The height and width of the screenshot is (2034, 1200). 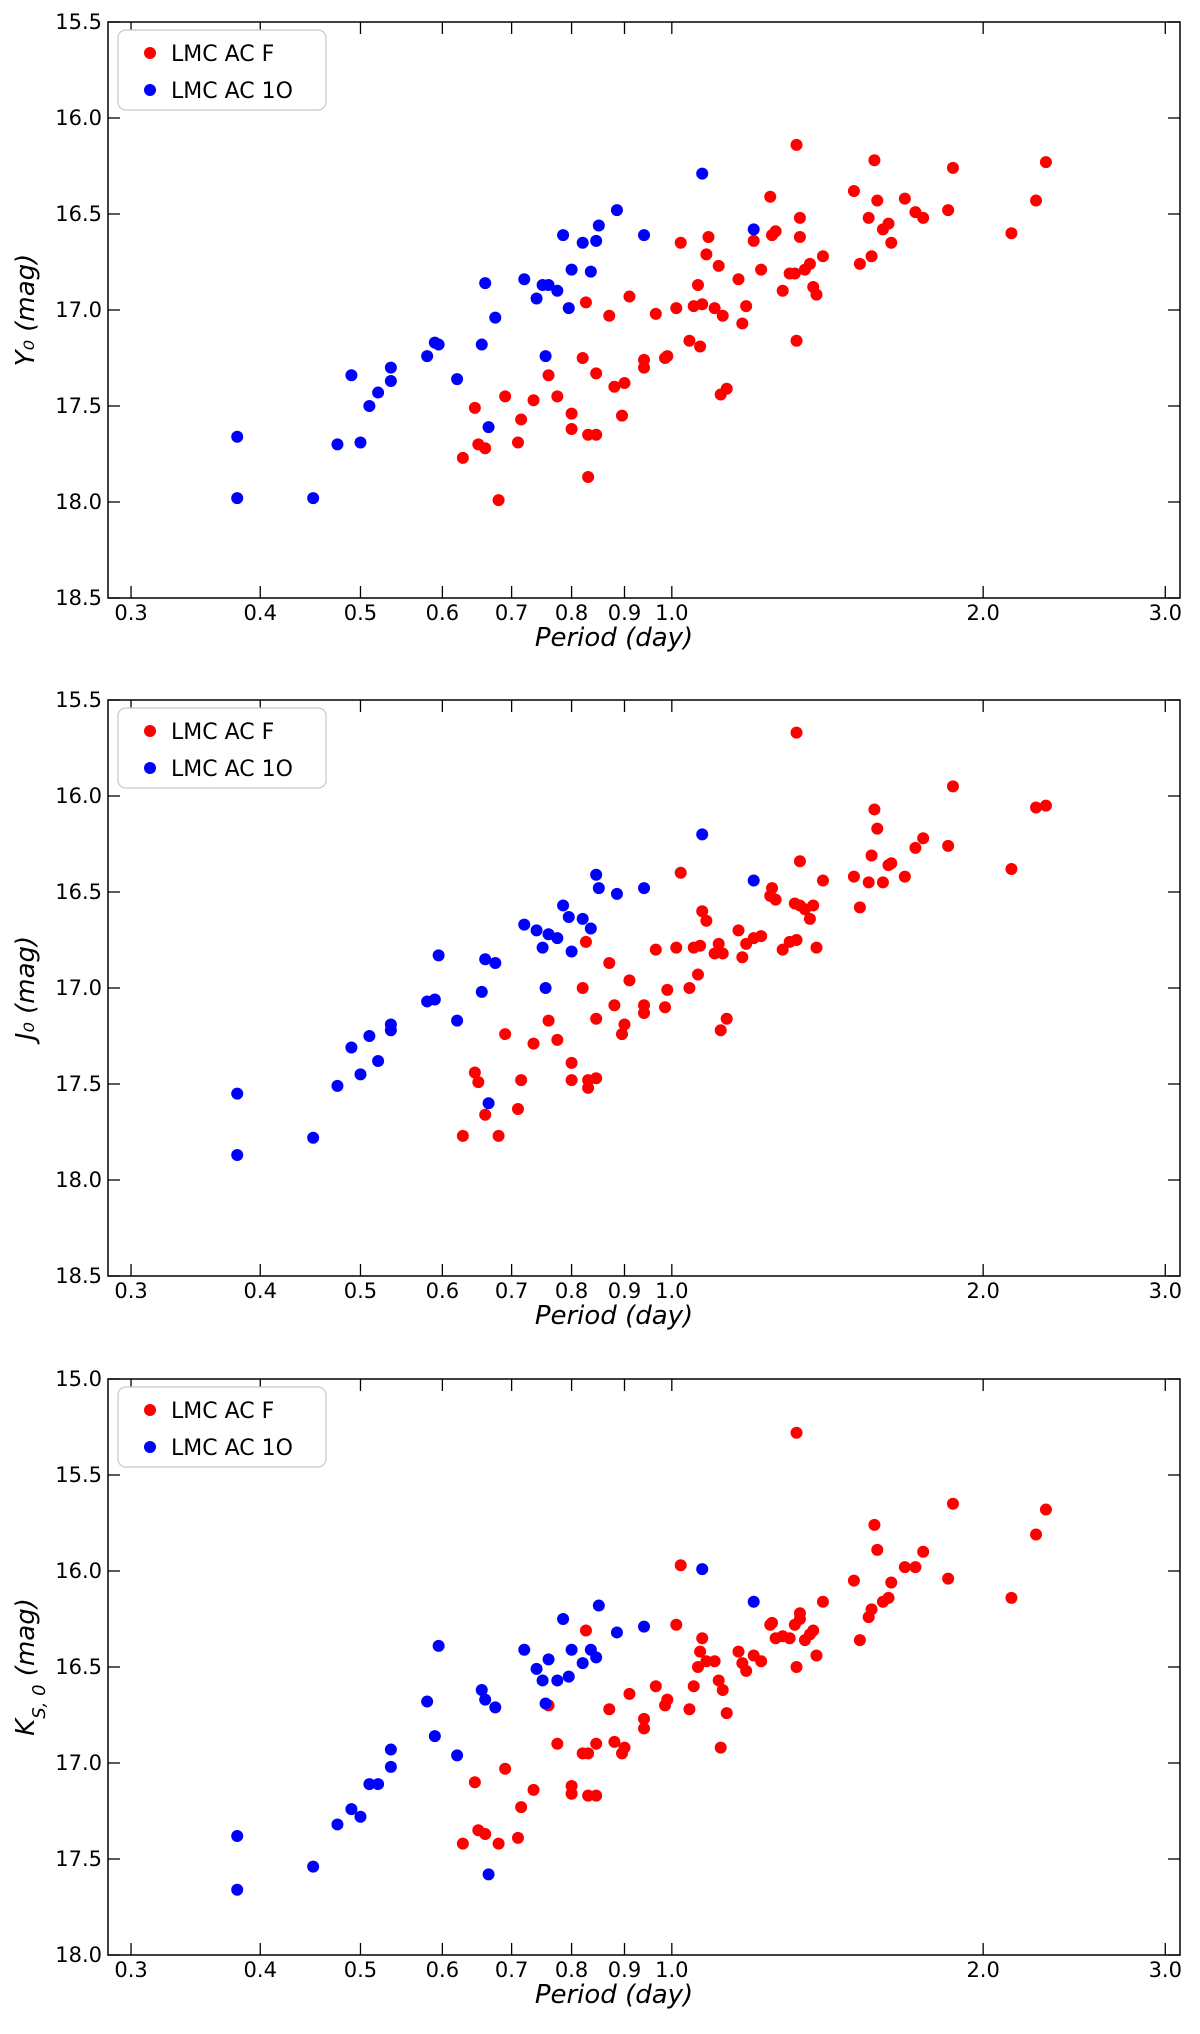 I want to click on legend-box, so click(x=222, y=1427).